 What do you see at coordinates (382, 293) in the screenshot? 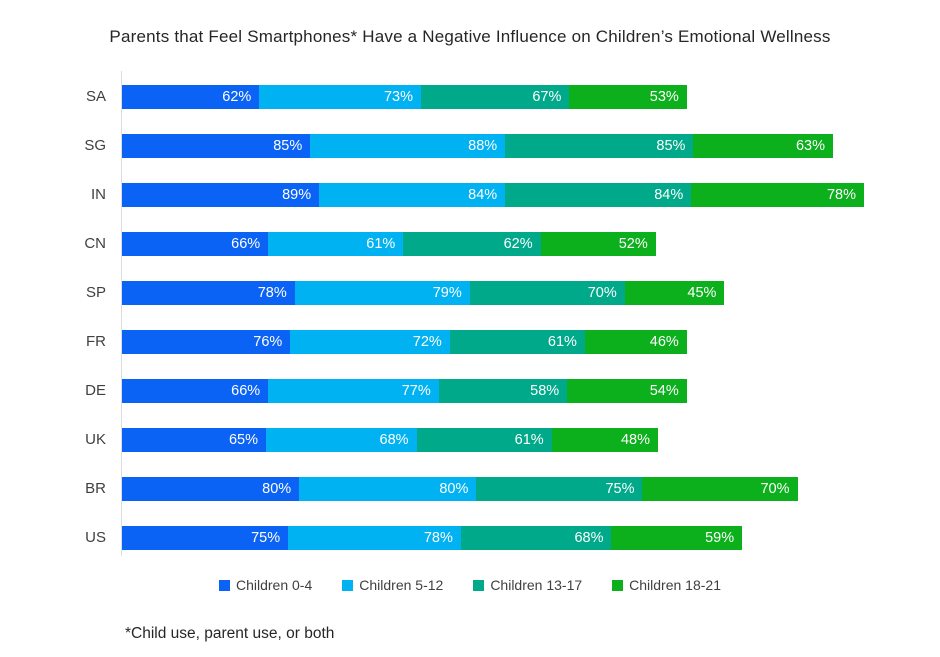
I see `bar-segment: 79%` at bounding box center [382, 293].